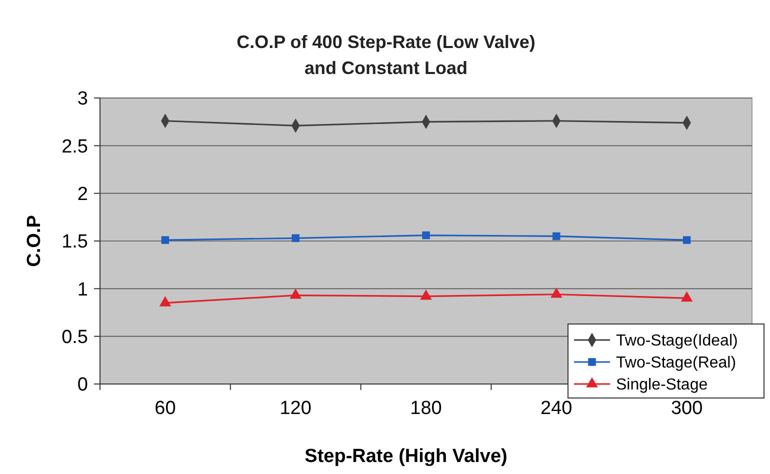  Describe the element at coordinates (75, 147) in the screenshot. I see `y-tick-label: 2.5` at that location.